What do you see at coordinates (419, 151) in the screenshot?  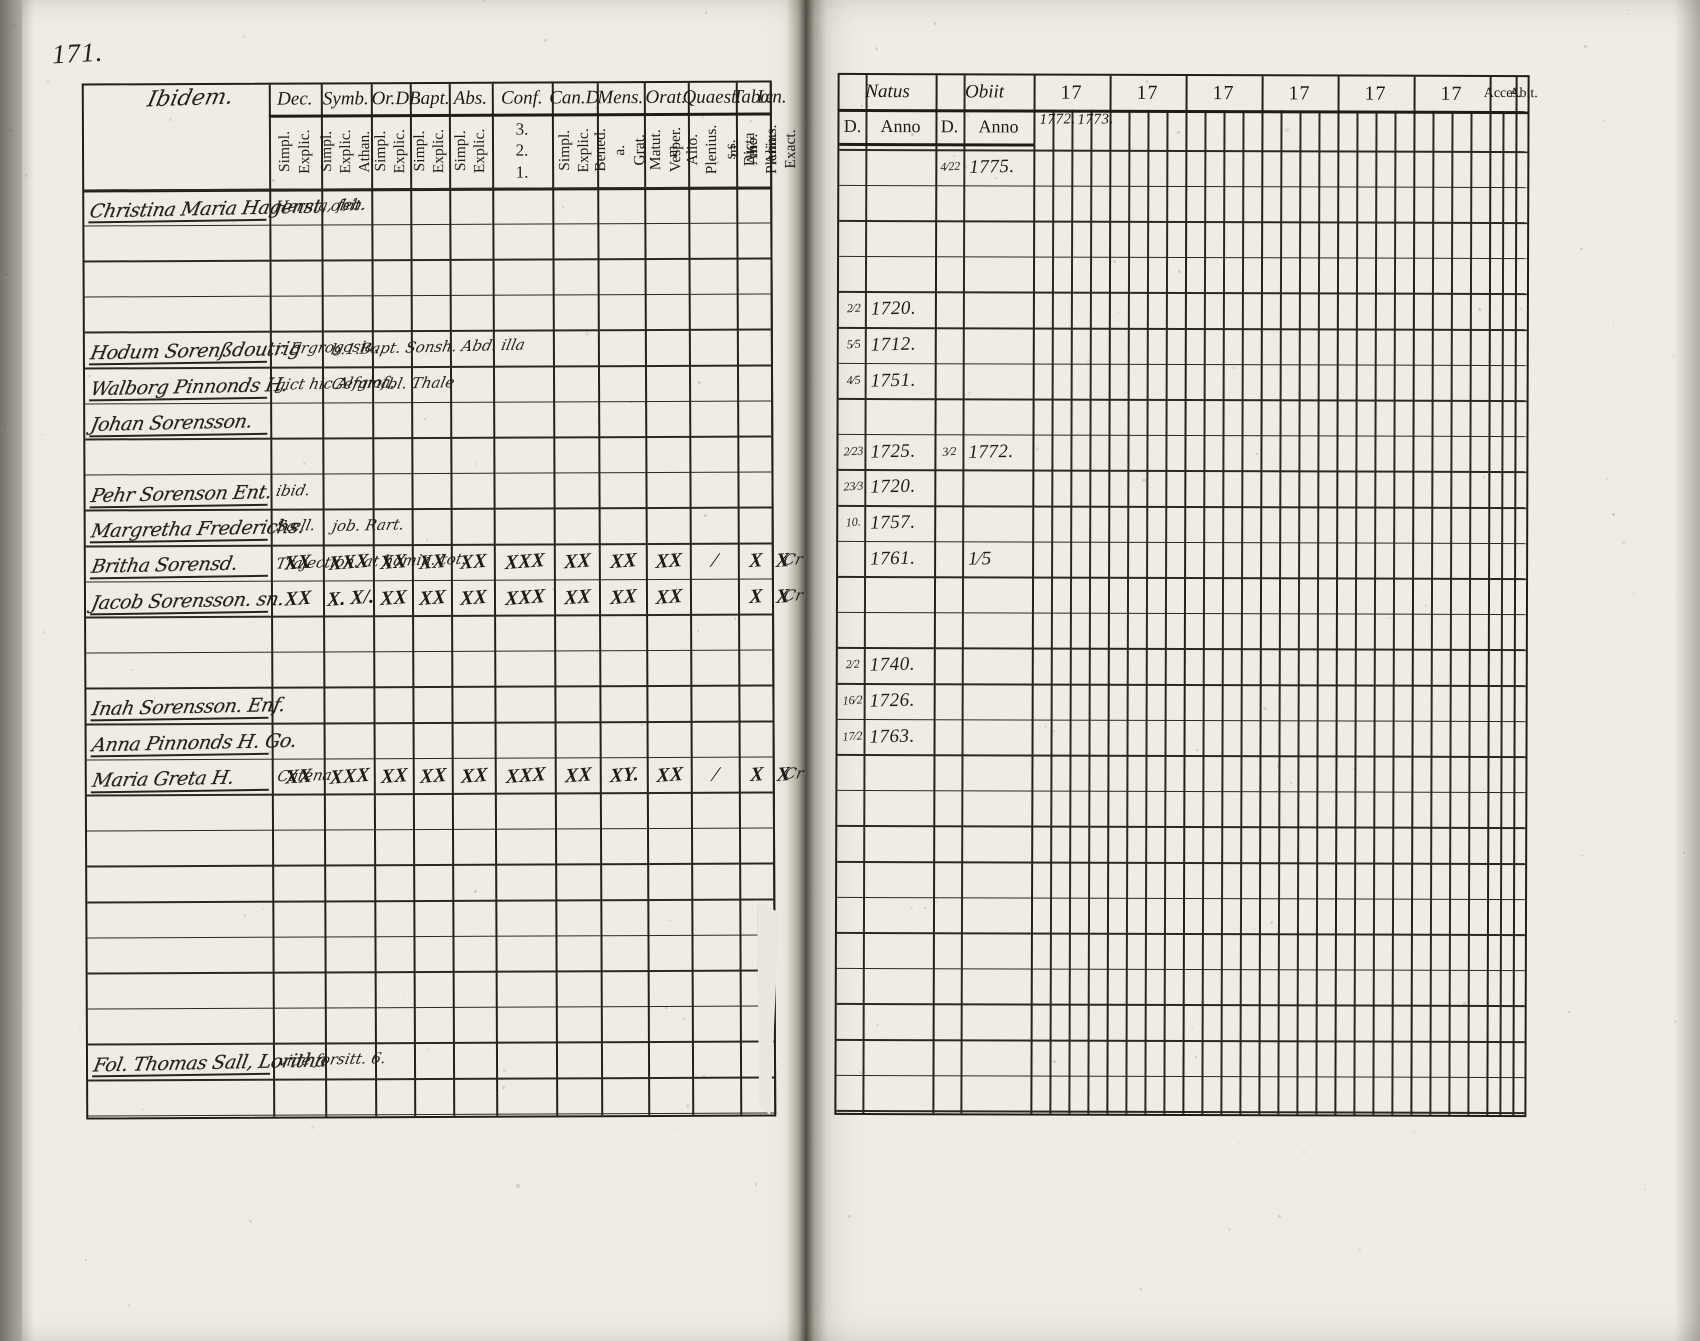 I see `subheader-text-bapt: Simpl.` at bounding box center [419, 151].